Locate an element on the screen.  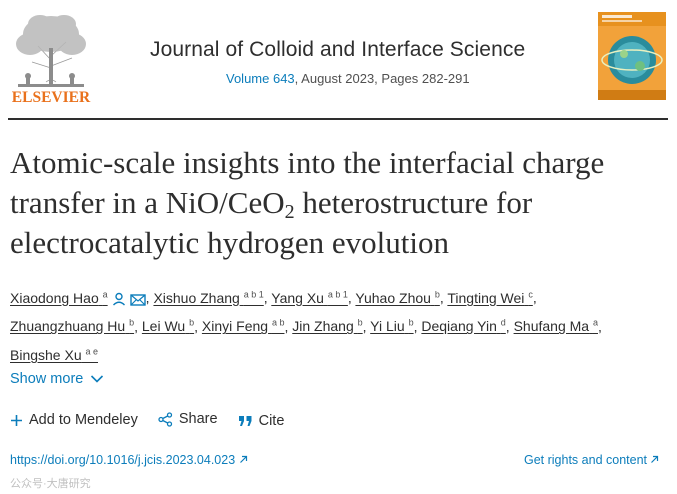
author-link: Xishuo Zhang a b 1 is located at coordinates (208, 297).